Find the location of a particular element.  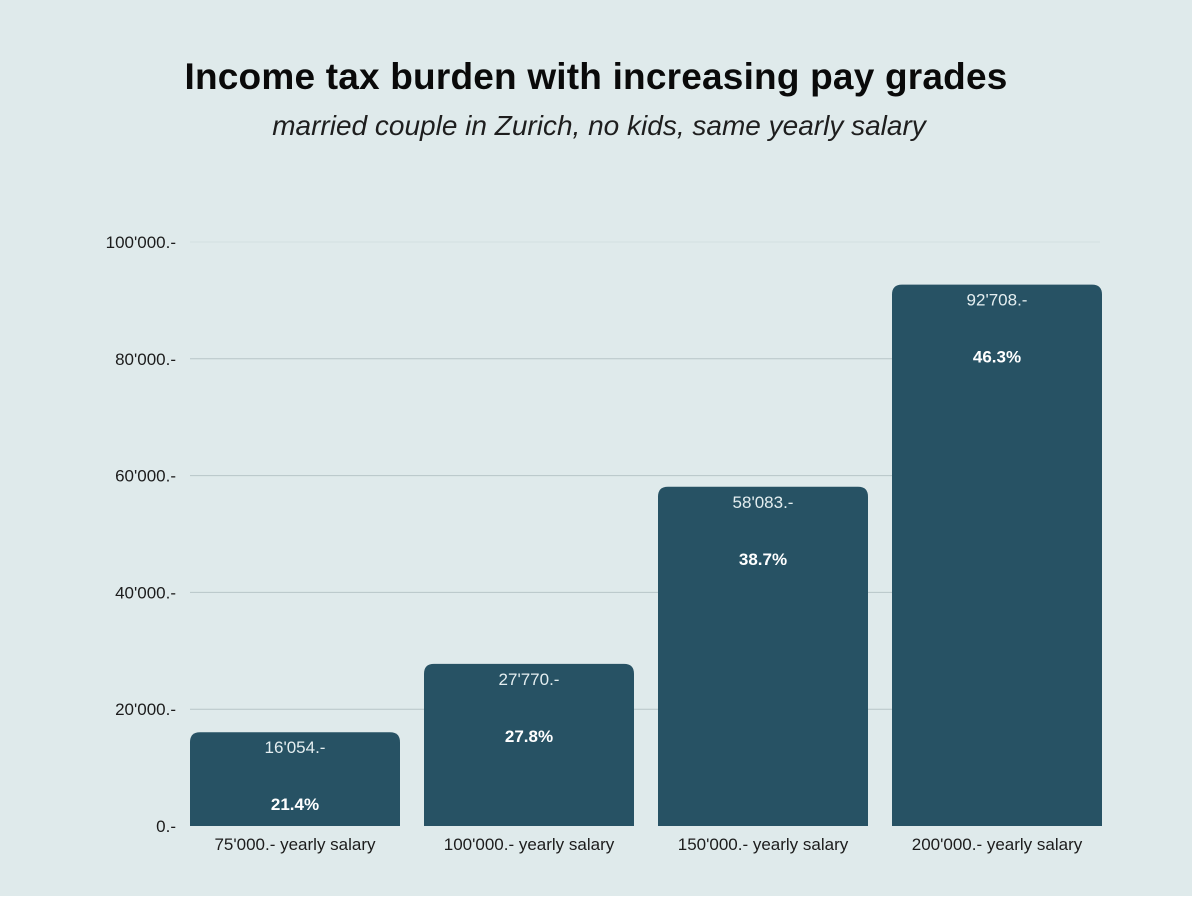

y-tick-label: 100'000.- is located at coordinates (141, 242).